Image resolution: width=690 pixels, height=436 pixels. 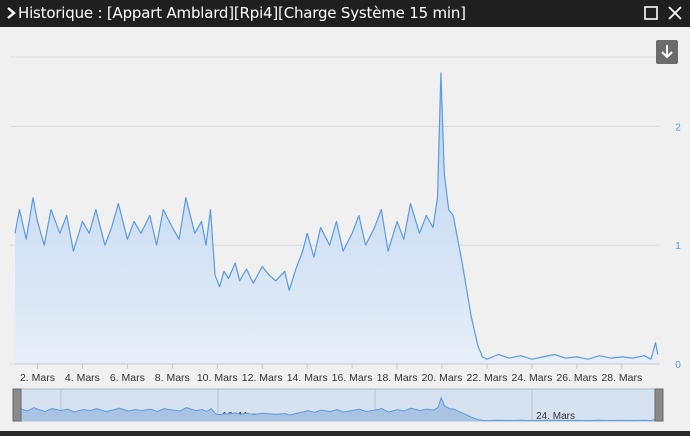 I want to click on x-tick-label: 10. Mars, so click(x=217, y=378).